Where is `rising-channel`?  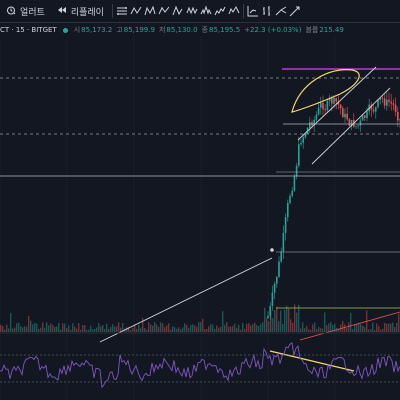 rising-channel is located at coordinates (344, 115).